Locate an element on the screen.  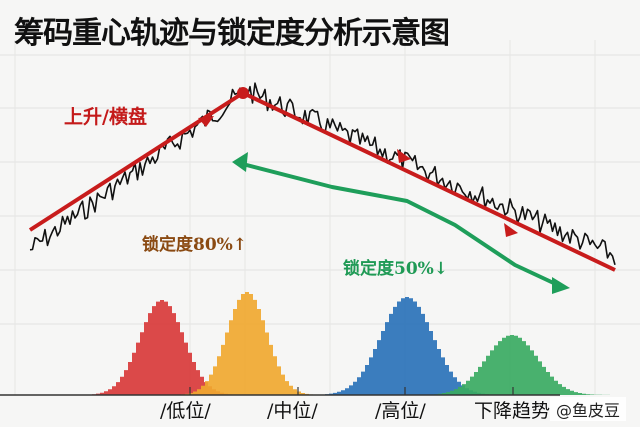
label-lock-80: 锁定度80%↑ is located at coordinates (195, 245).